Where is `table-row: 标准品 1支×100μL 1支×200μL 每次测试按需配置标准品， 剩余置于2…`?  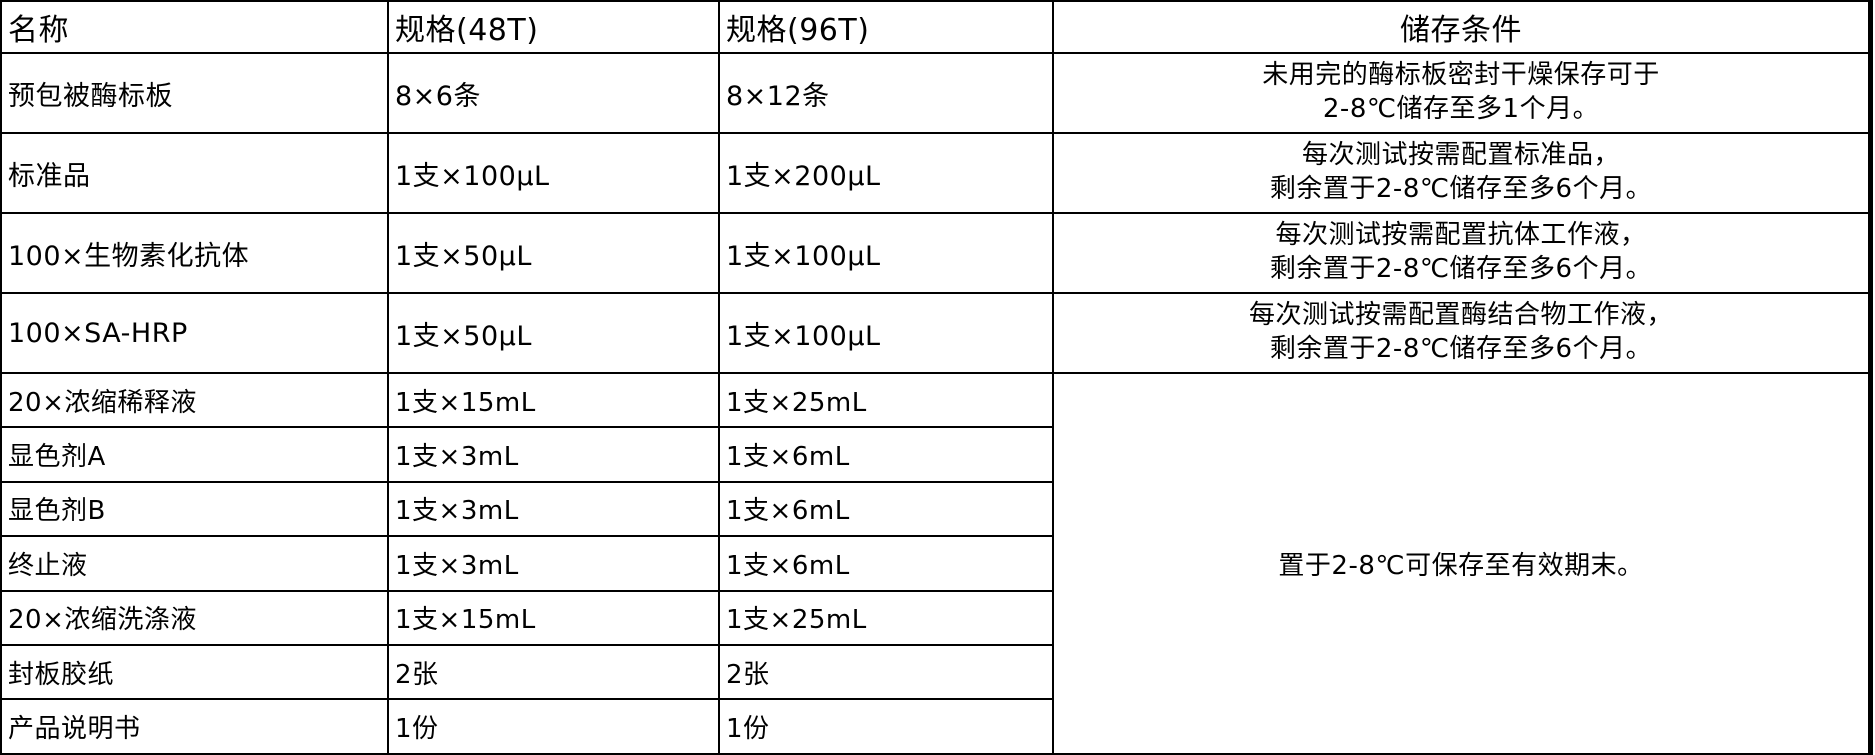 table-row: 标准品 1支×100μL 1支×200μL 每次测试按需配置标准品， 剩余置于2… is located at coordinates (935, 173).